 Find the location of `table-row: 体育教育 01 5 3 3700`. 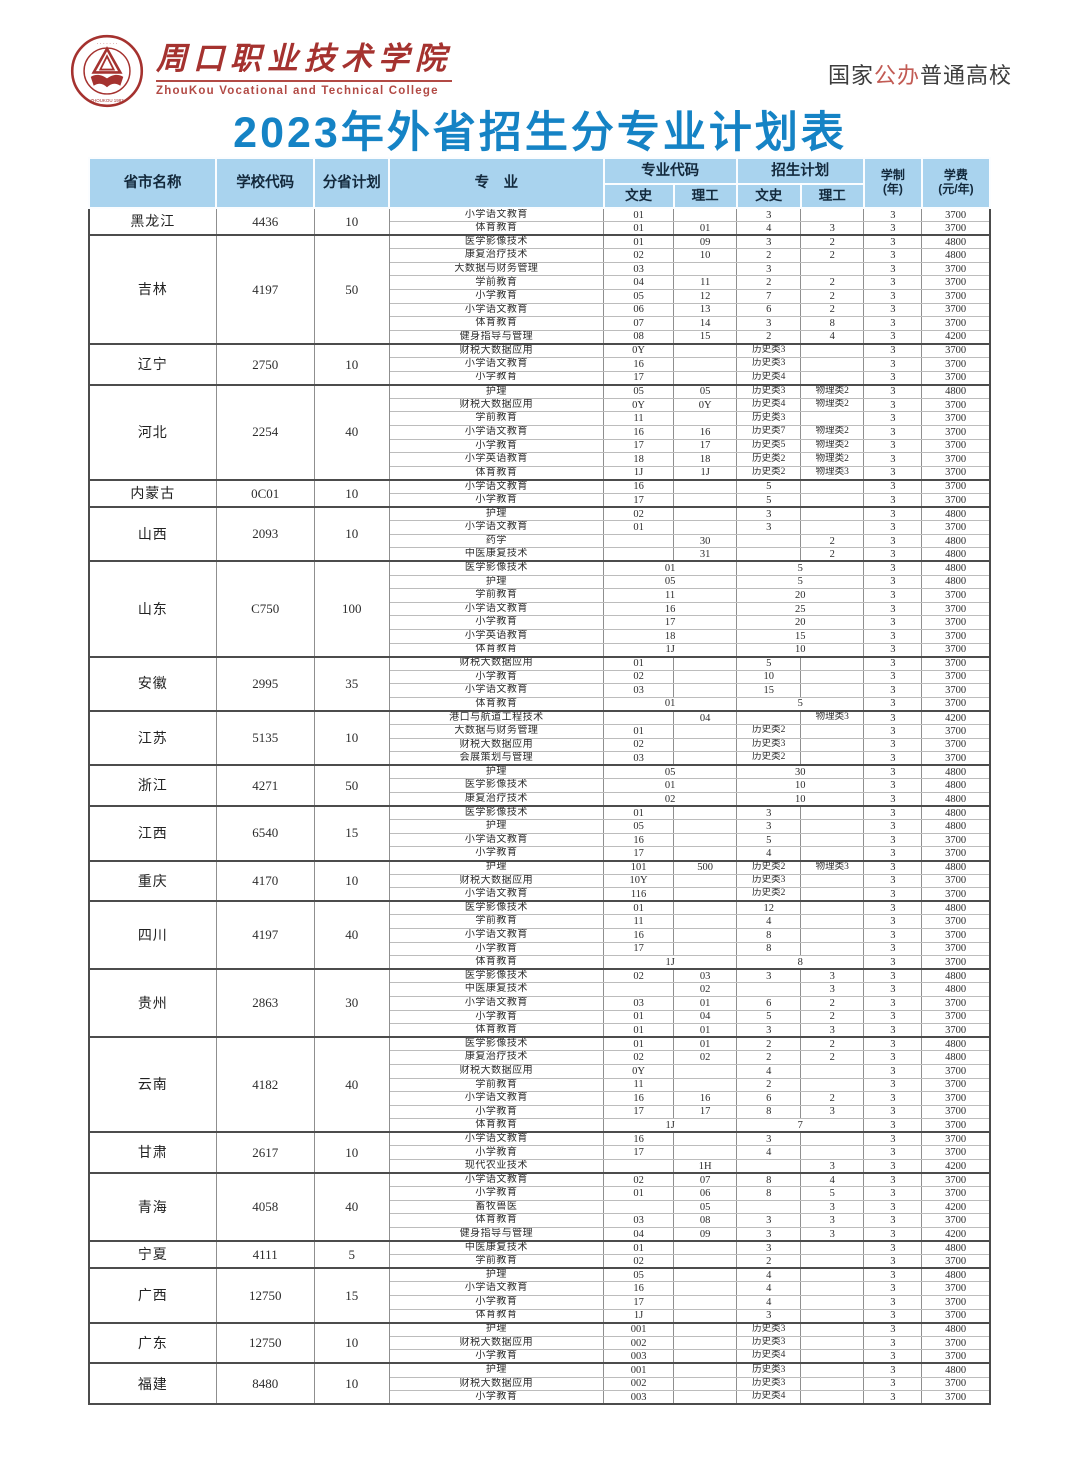

table-row: 体育教育 01 5 3 3700 is located at coordinates (540, 704).